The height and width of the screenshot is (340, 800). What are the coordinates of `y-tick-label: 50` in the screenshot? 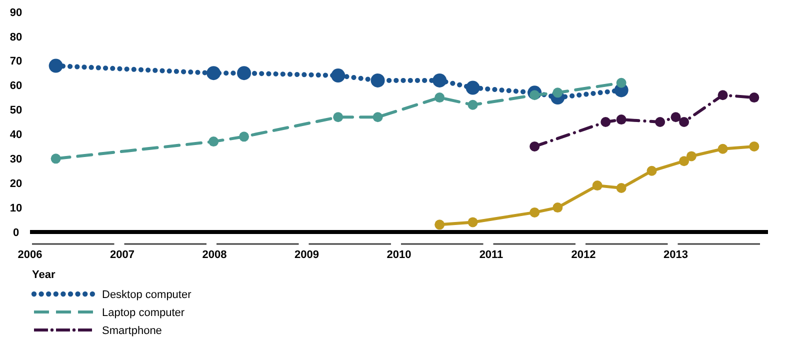 It's located at (16, 110).